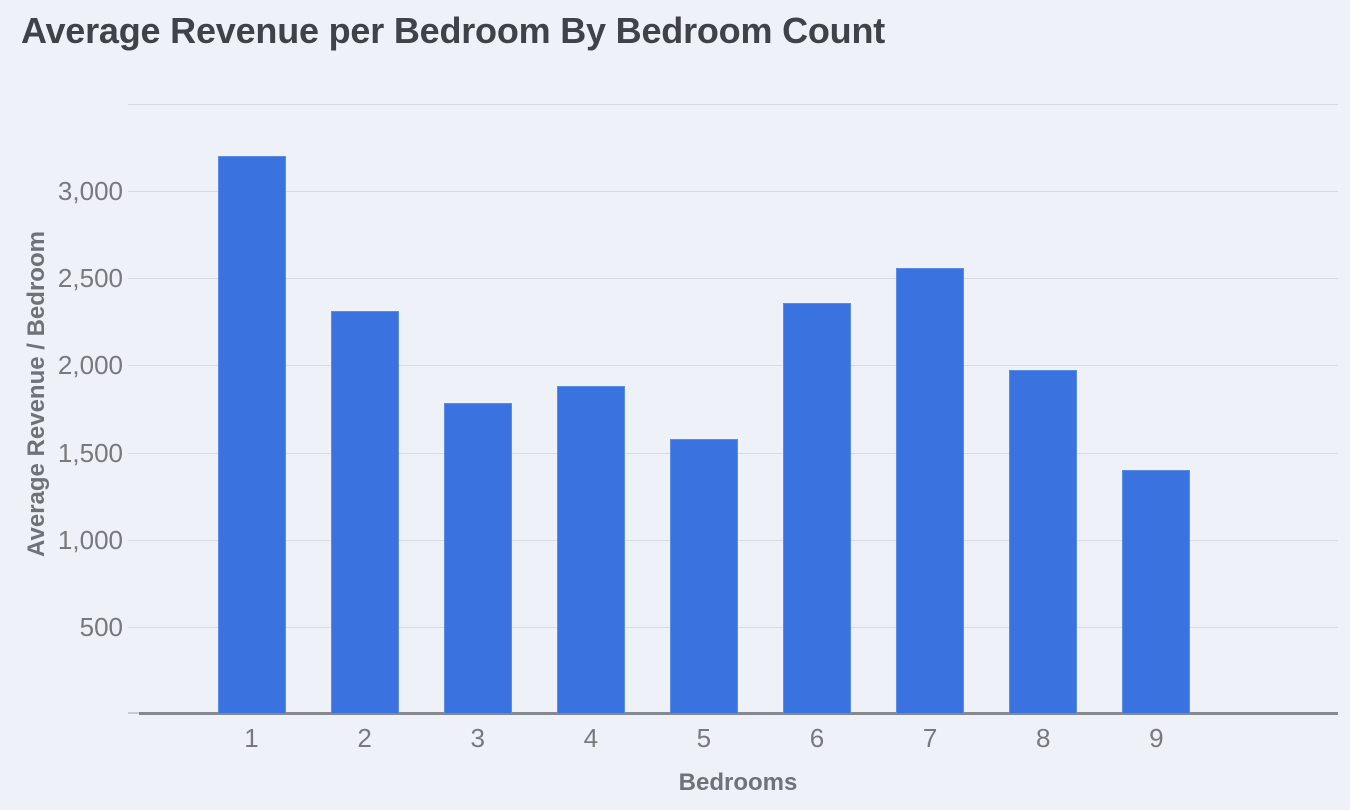  Describe the element at coordinates (733, 366) in the screenshot. I see `gridline-2000` at that location.